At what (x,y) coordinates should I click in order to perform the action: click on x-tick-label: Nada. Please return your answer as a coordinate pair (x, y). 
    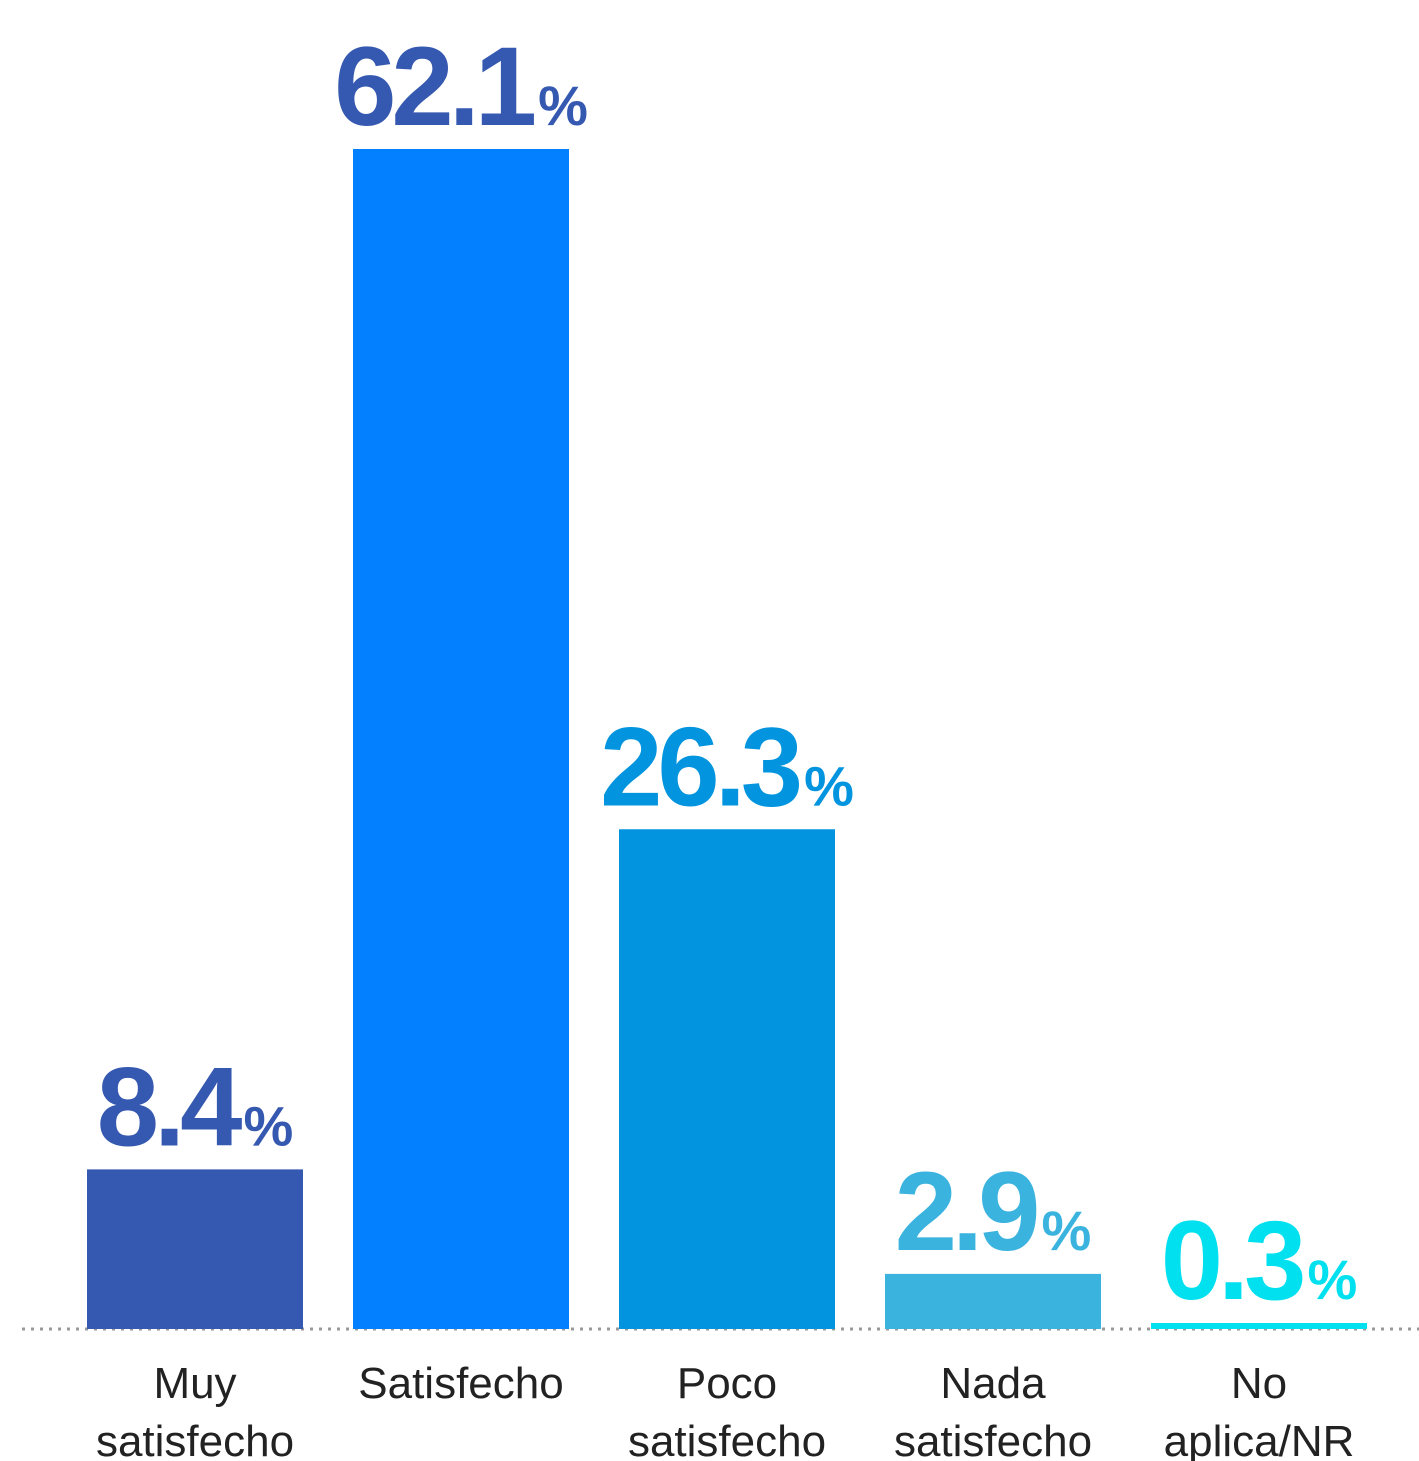
    Looking at the image, I should click on (993, 1383).